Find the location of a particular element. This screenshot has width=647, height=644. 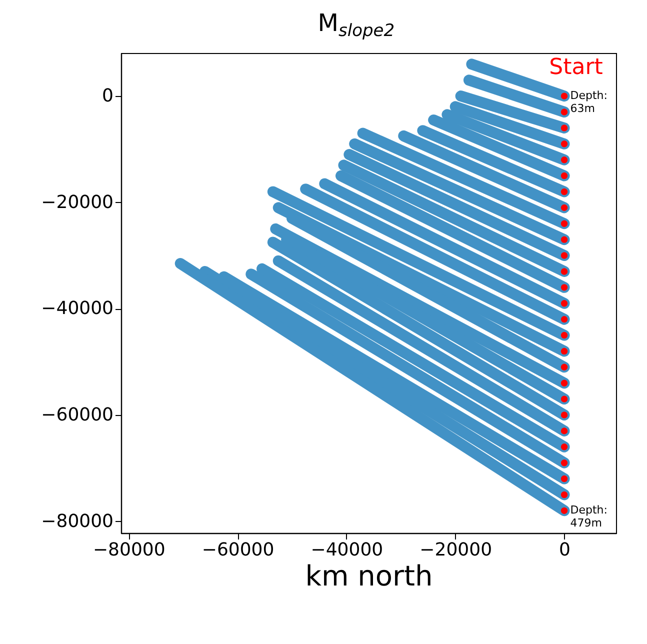

x-tick-label: −80000 is located at coordinates (129, 550).